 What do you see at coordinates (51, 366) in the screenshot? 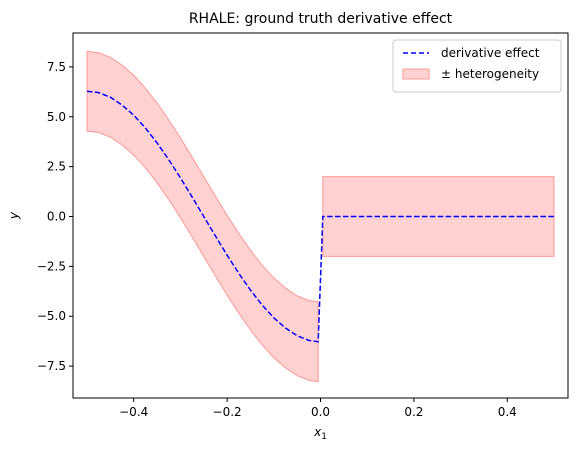
I see `y-tick-label: −7.5` at bounding box center [51, 366].